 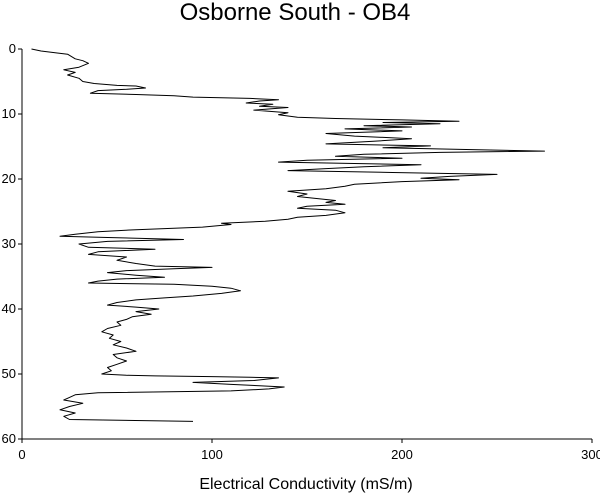 What do you see at coordinates (9, 178) in the screenshot?
I see `y-tick-label: 20` at bounding box center [9, 178].